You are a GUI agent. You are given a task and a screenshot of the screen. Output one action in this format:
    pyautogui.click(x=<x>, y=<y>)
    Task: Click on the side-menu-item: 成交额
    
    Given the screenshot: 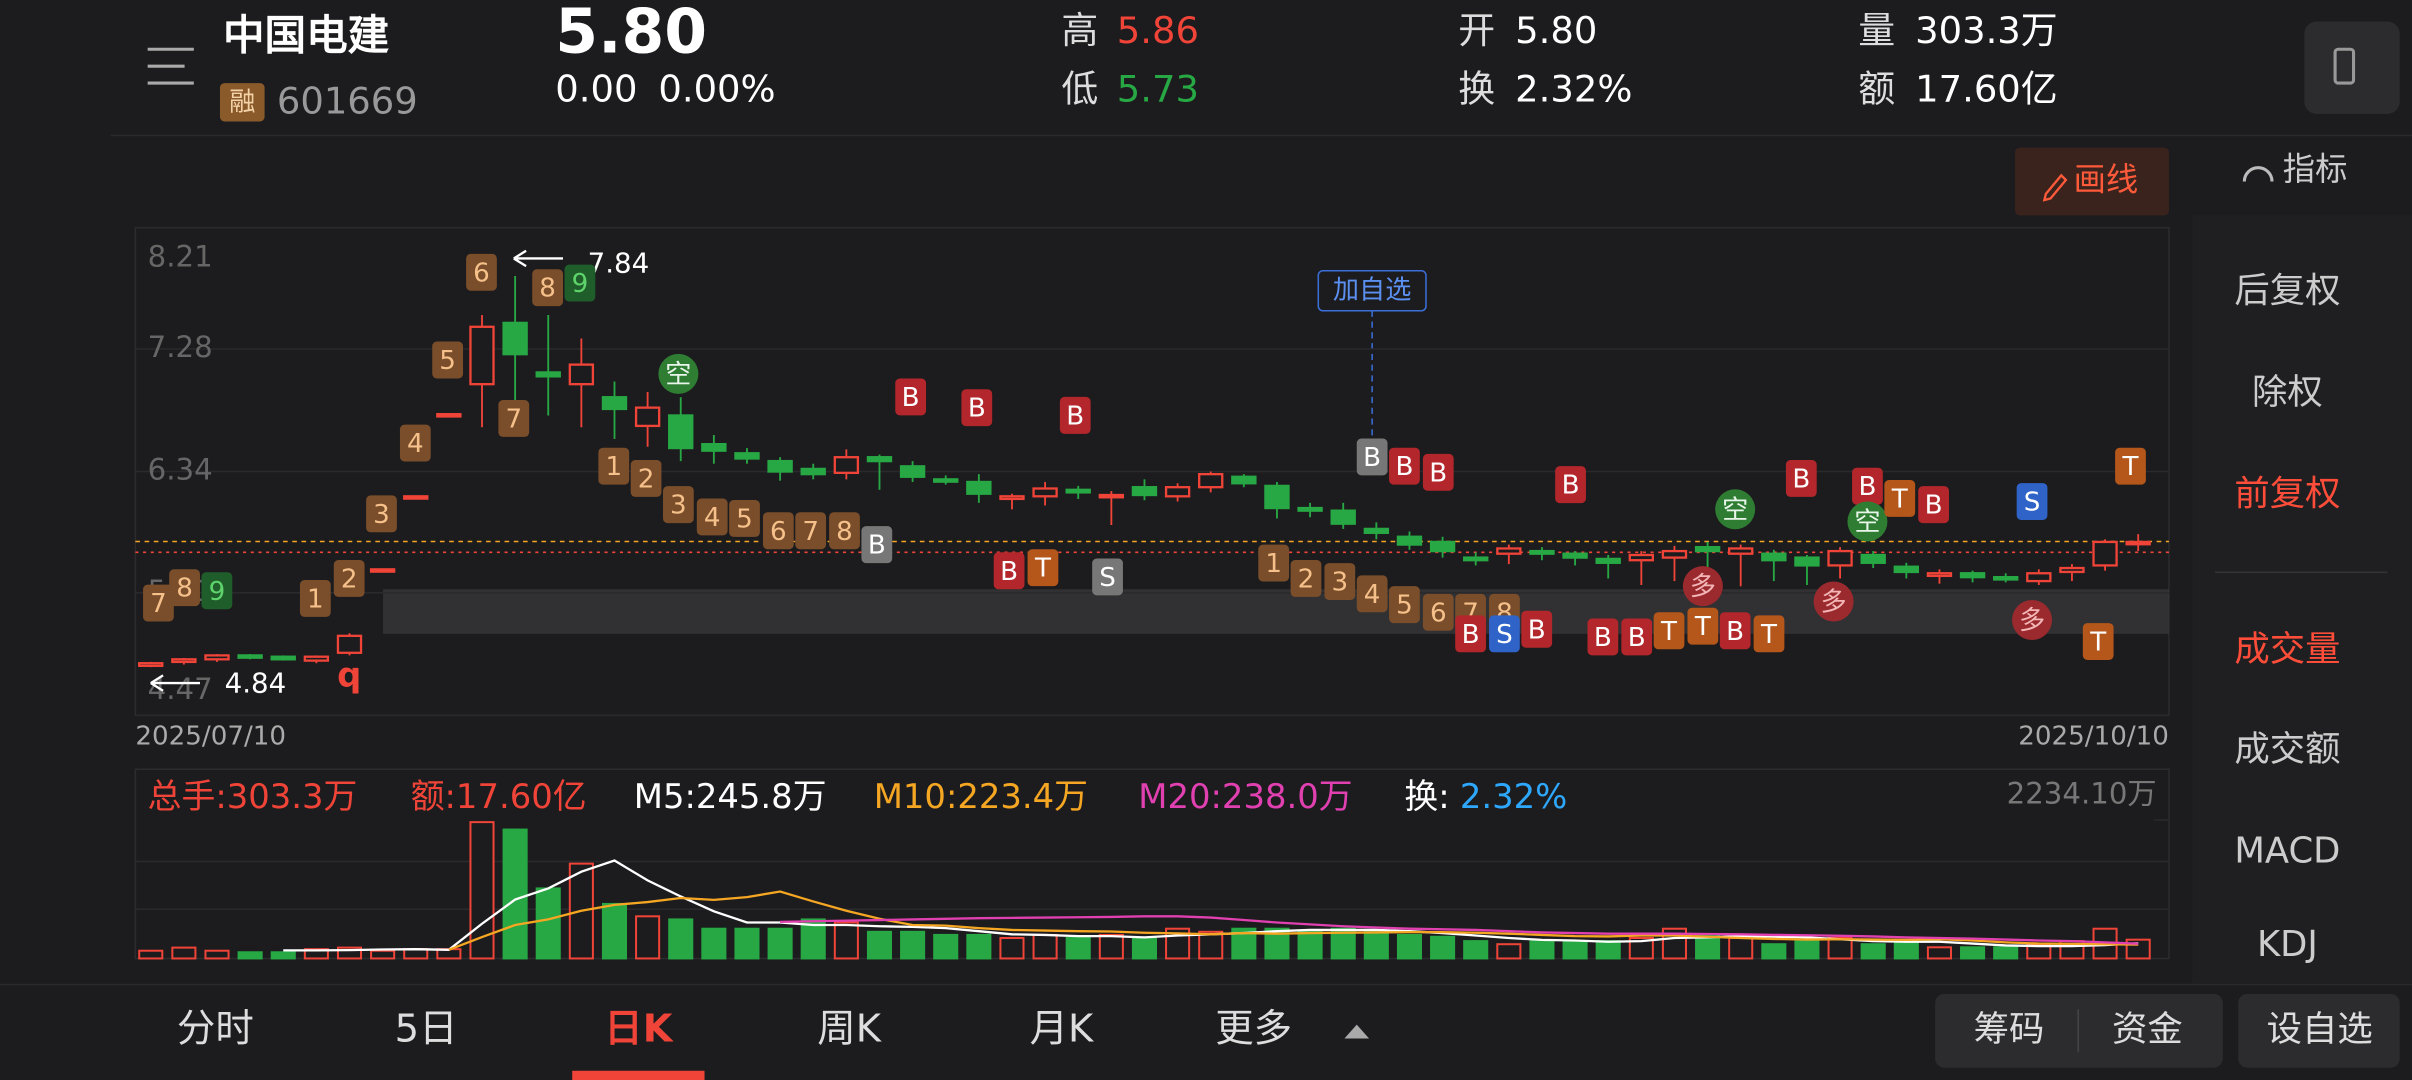 What is the action you would take?
    pyautogui.click(x=2287, y=749)
    